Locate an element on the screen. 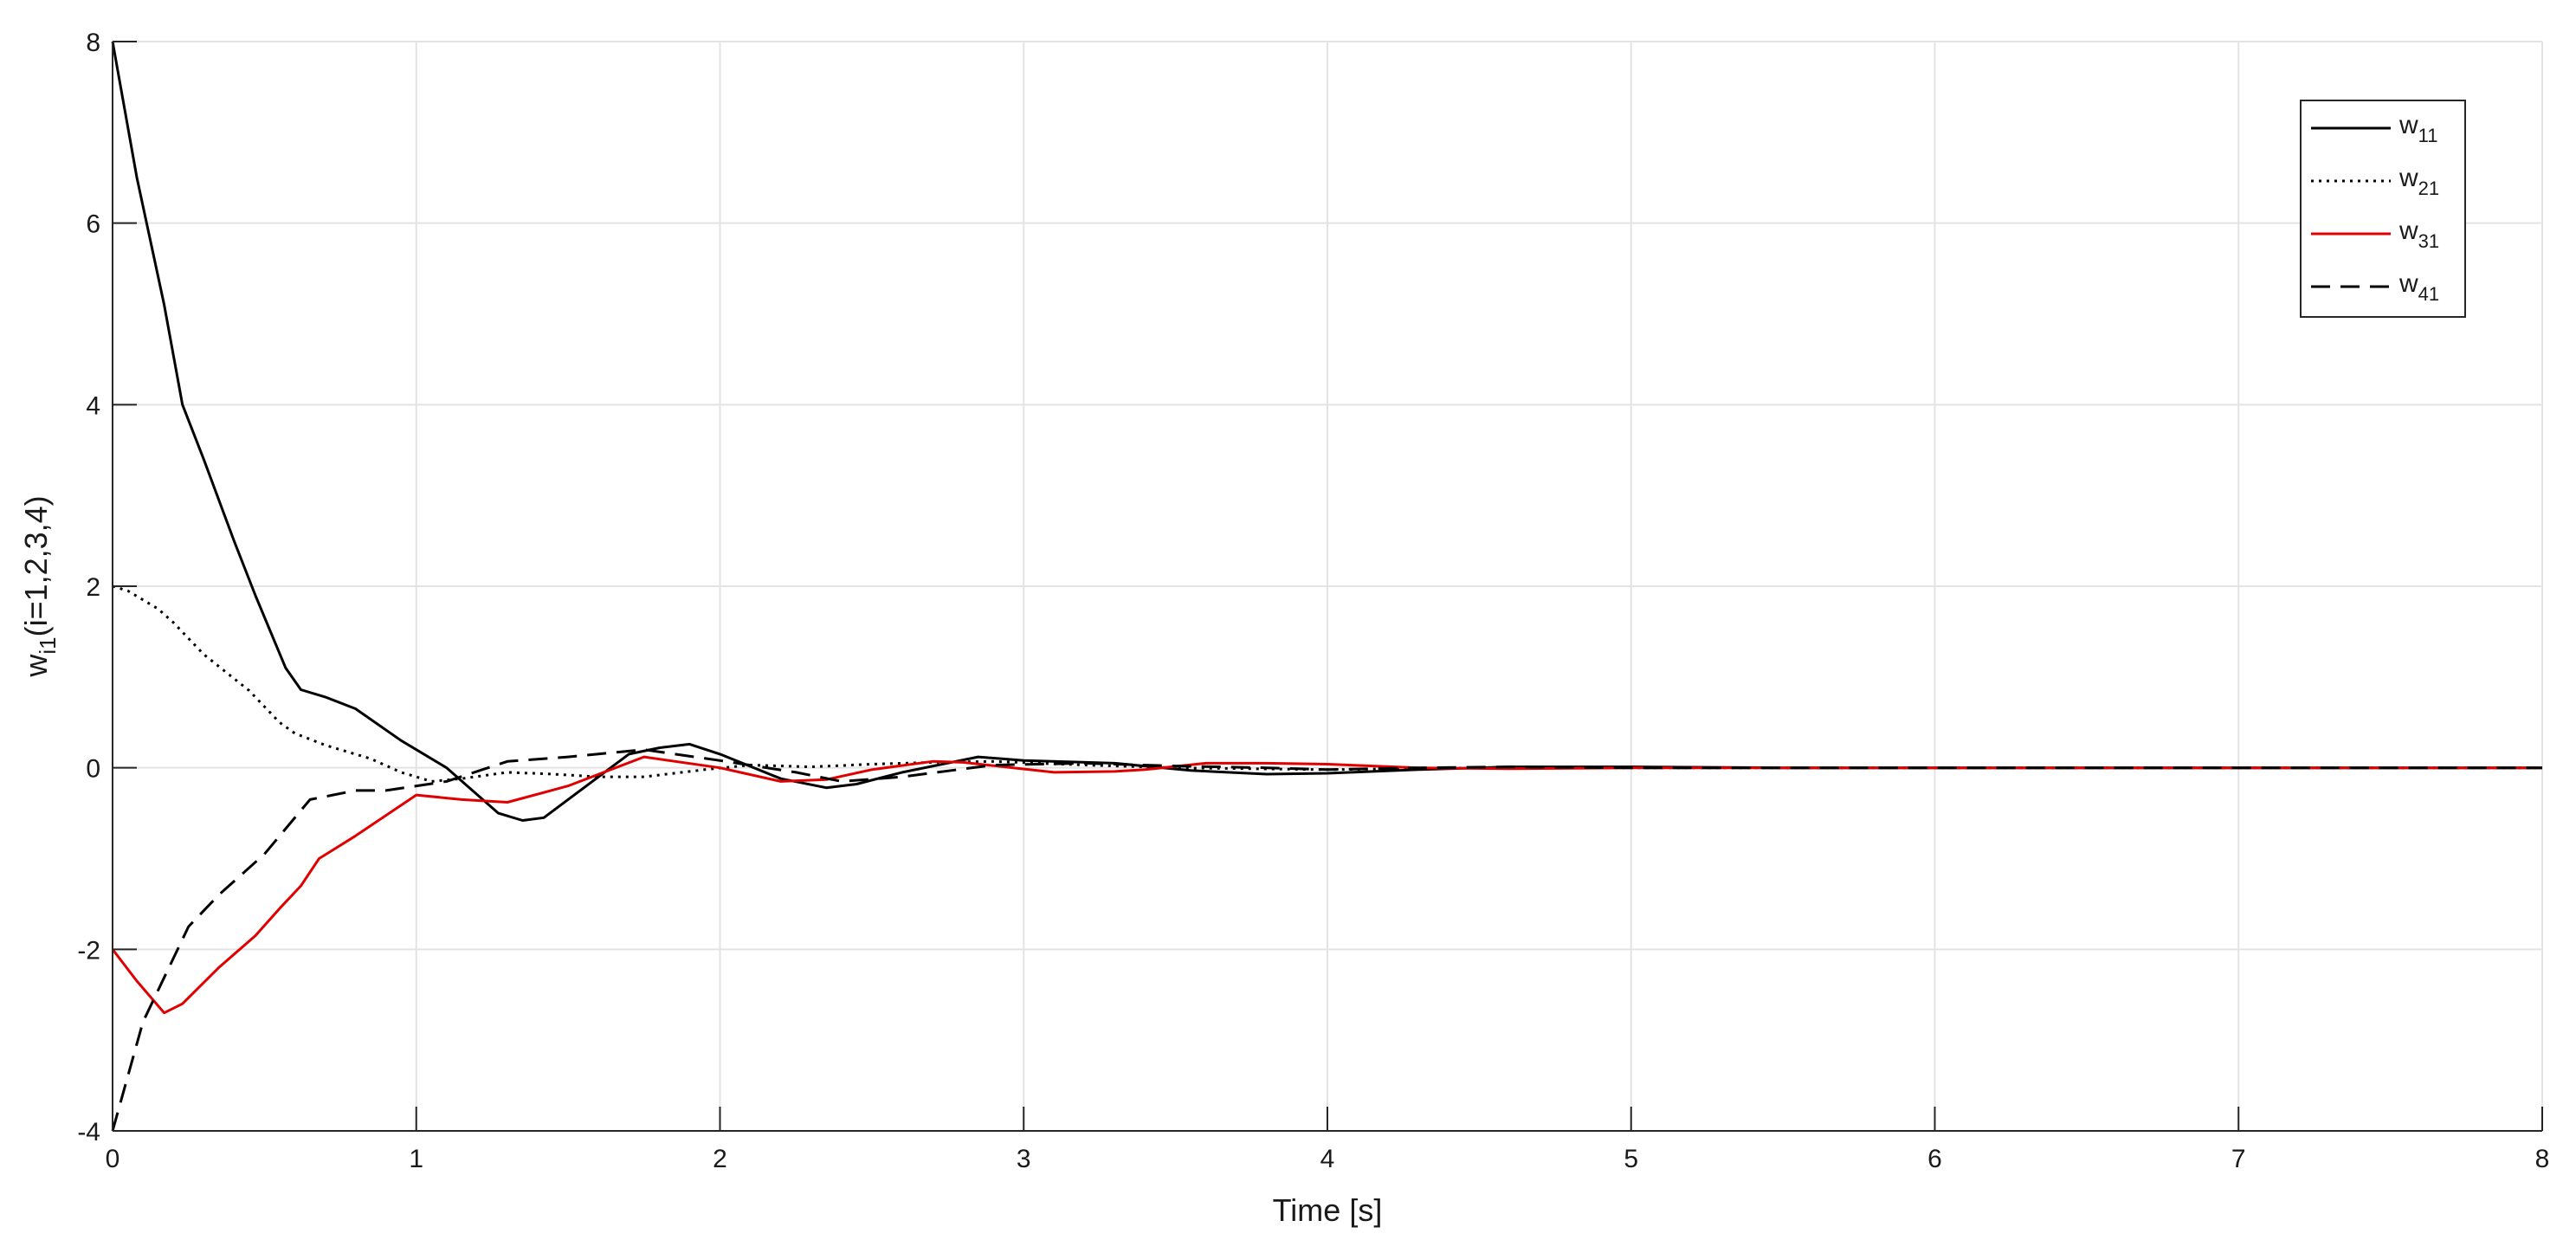 This screenshot has height=1240, width=2576. y-axis-label-sub: i1 is located at coordinates (48, 645).